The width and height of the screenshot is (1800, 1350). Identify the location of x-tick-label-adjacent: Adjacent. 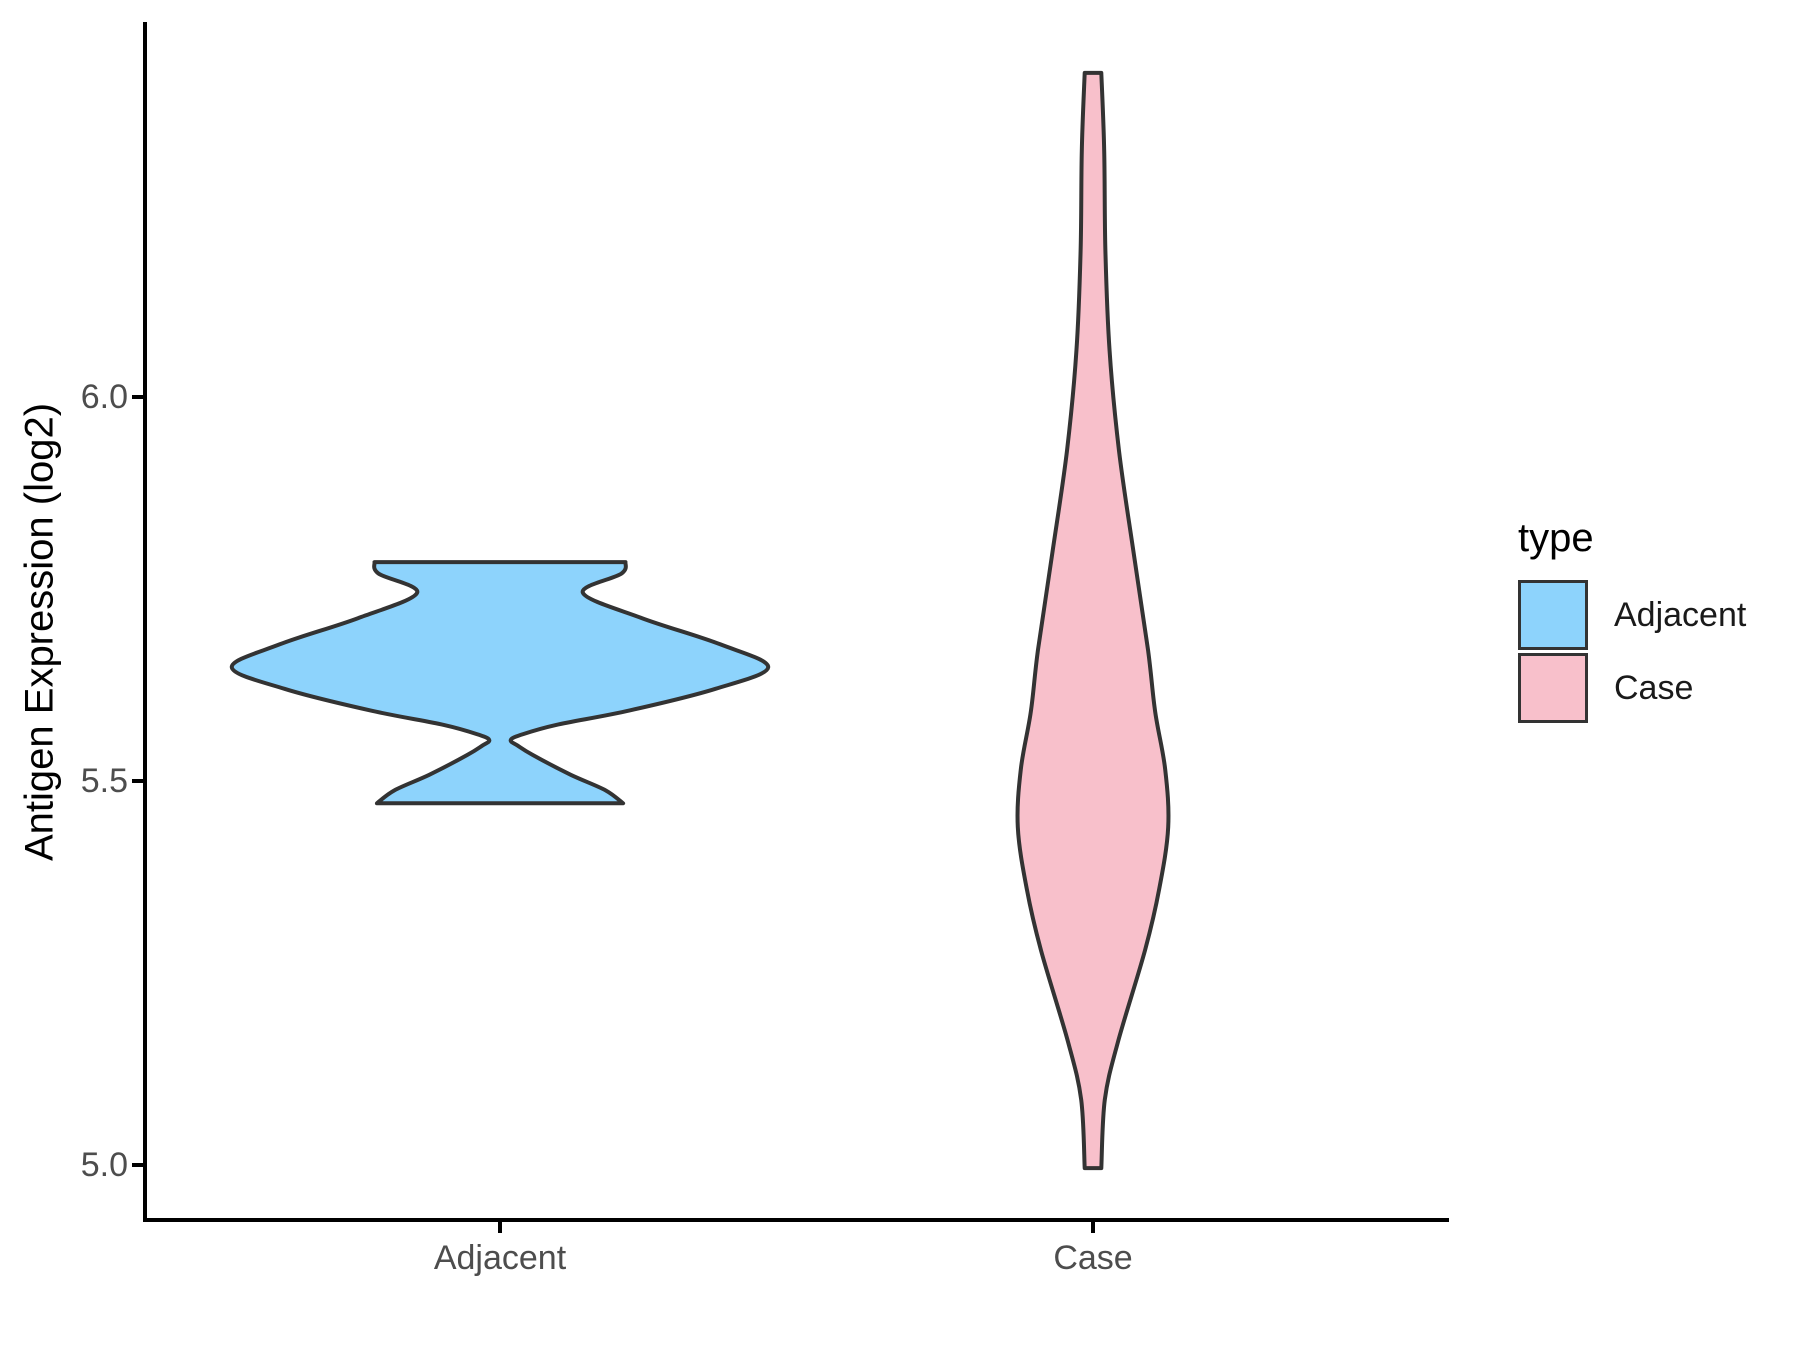
(500, 1258).